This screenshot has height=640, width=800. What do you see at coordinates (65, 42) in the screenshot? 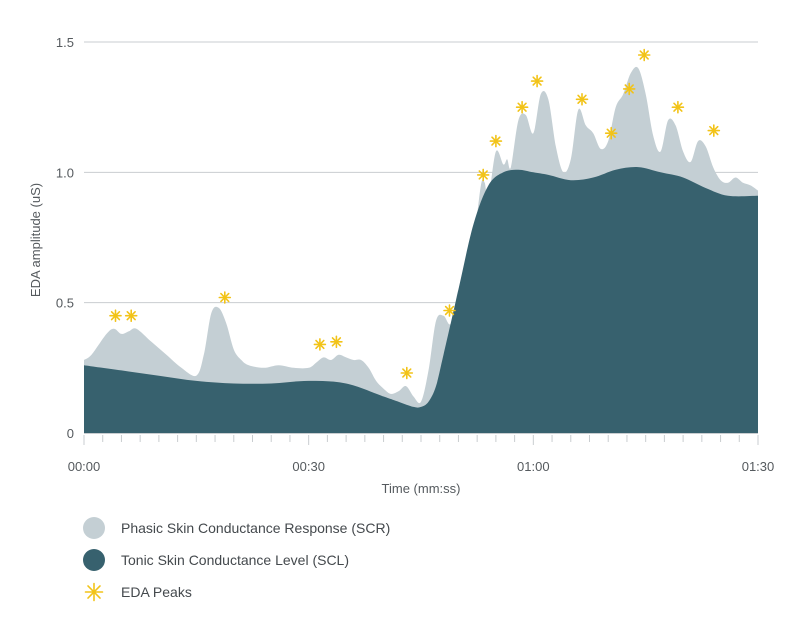
I see `y-tick-label: 1.5` at bounding box center [65, 42].